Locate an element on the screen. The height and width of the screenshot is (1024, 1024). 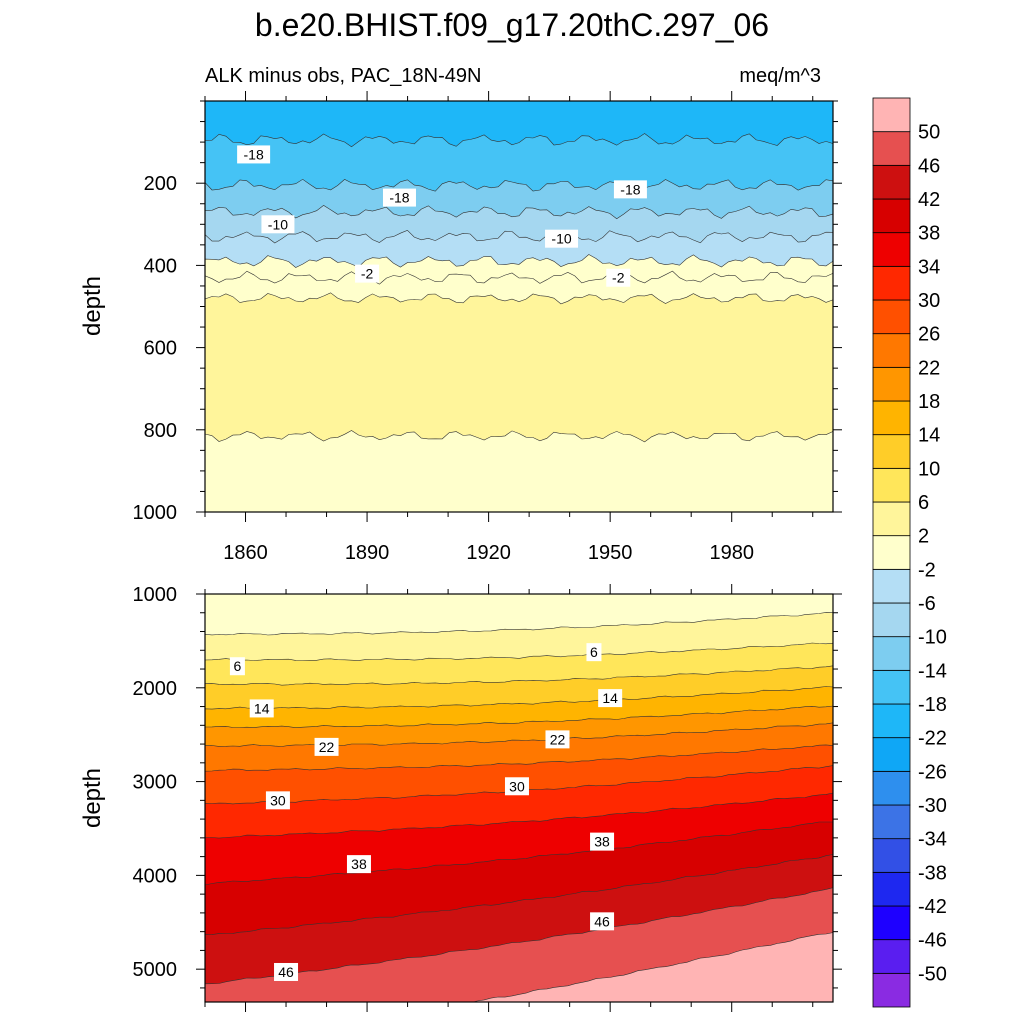
x-tick-label: 1890 is located at coordinates (367, 553).